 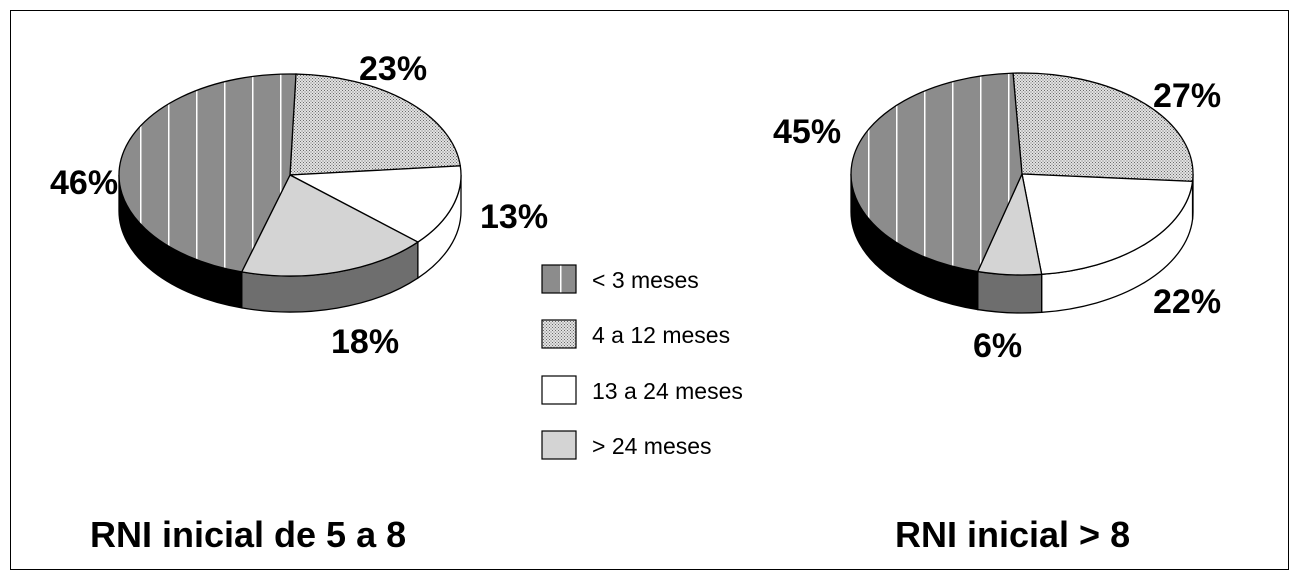 I want to click on pie1-label-4-12: 23%, so click(x=393, y=69).